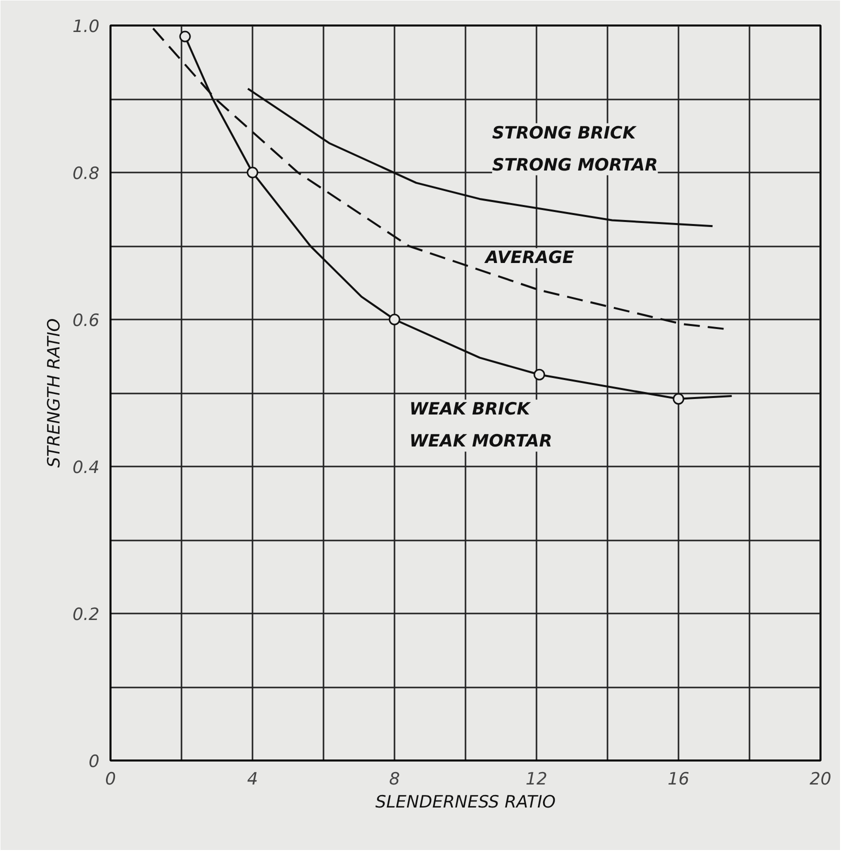 Image resolution: width=850 pixels, height=863 pixels. I want to click on x-tick-label: 8, so click(394, 780).